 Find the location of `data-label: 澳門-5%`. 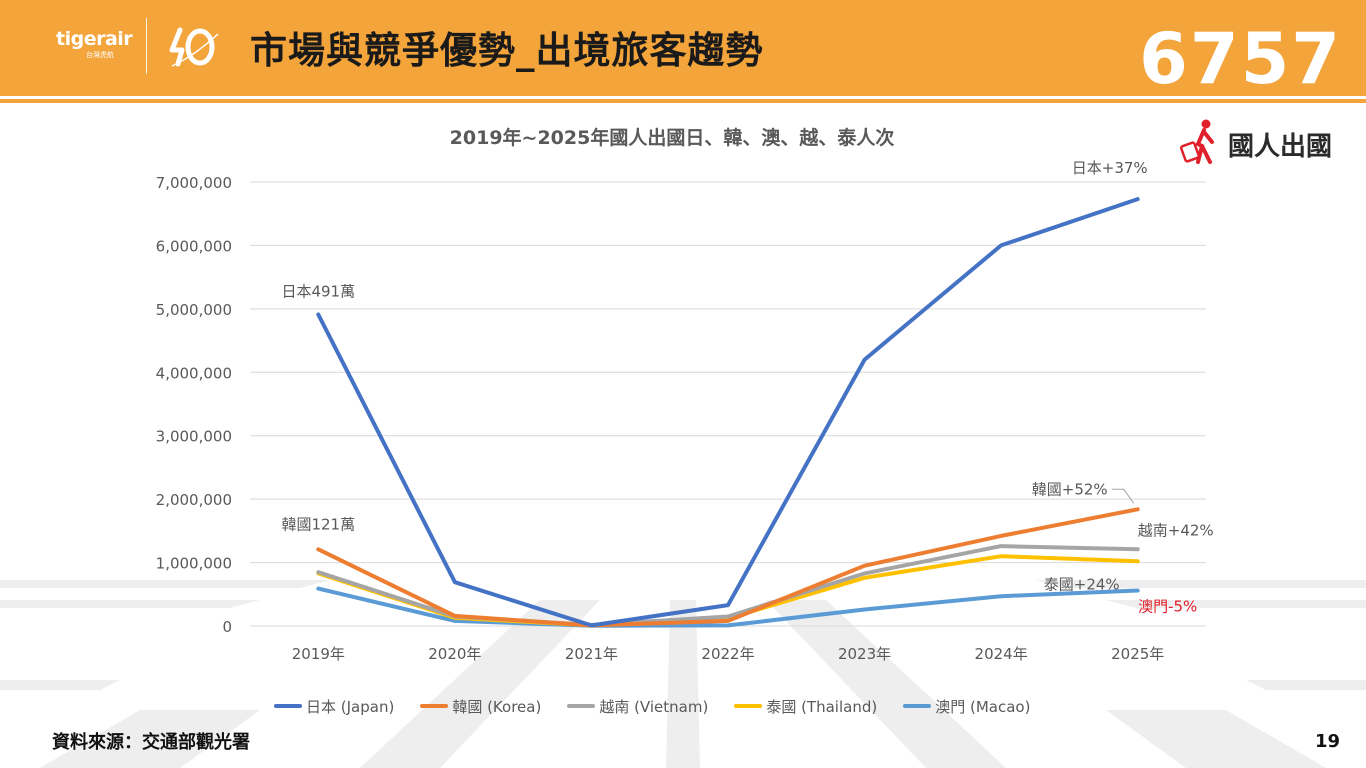

data-label: 澳門-5% is located at coordinates (1167, 606).